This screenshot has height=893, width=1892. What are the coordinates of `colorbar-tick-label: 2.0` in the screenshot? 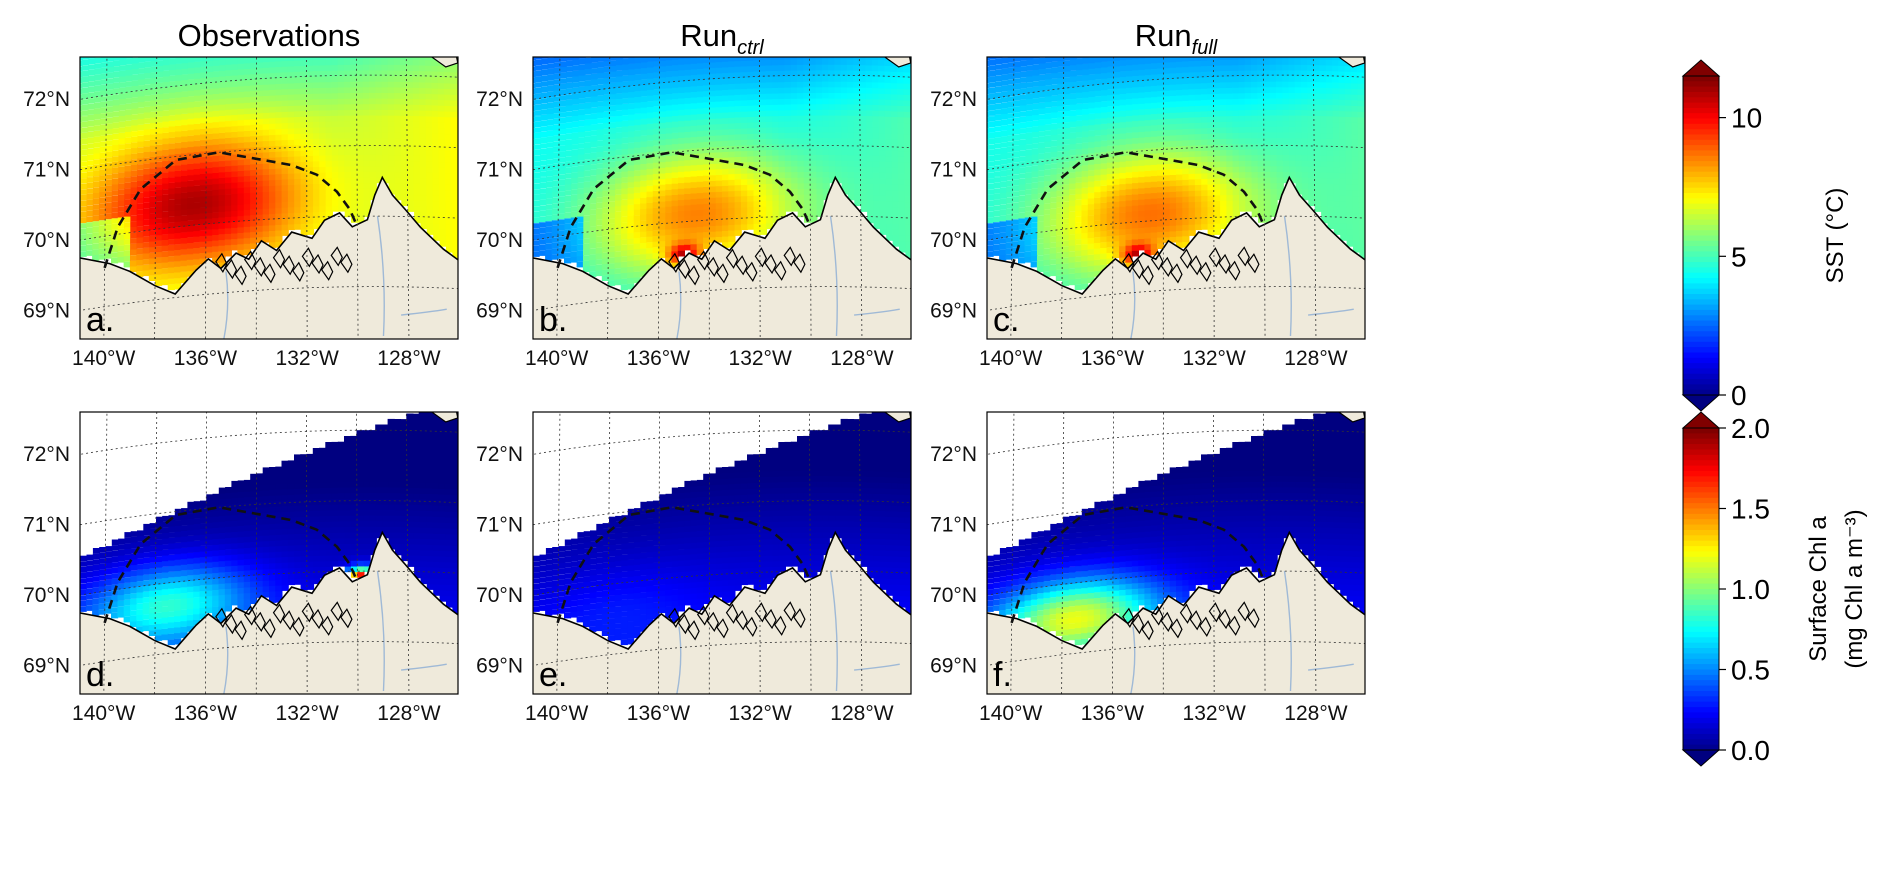 It's located at (1750, 428).